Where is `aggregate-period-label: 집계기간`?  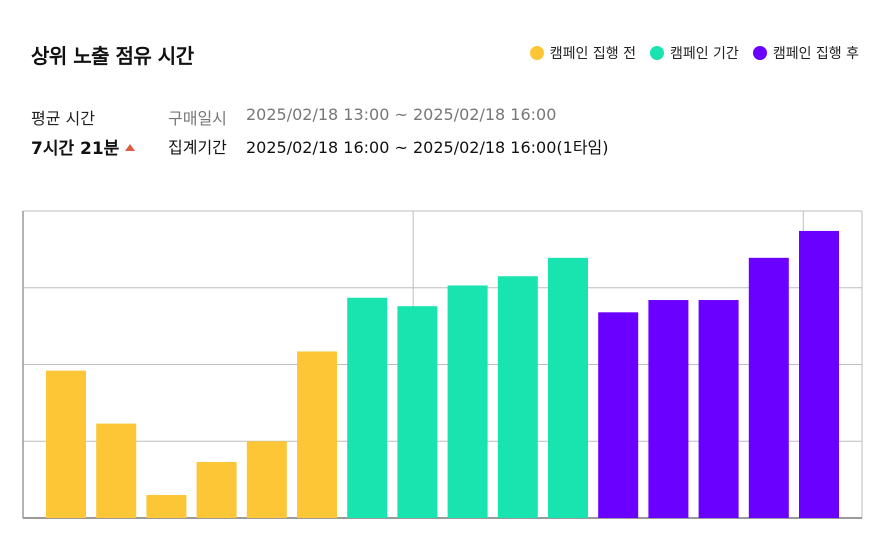
aggregate-period-label: 집계기간 is located at coordinates (197, 147).